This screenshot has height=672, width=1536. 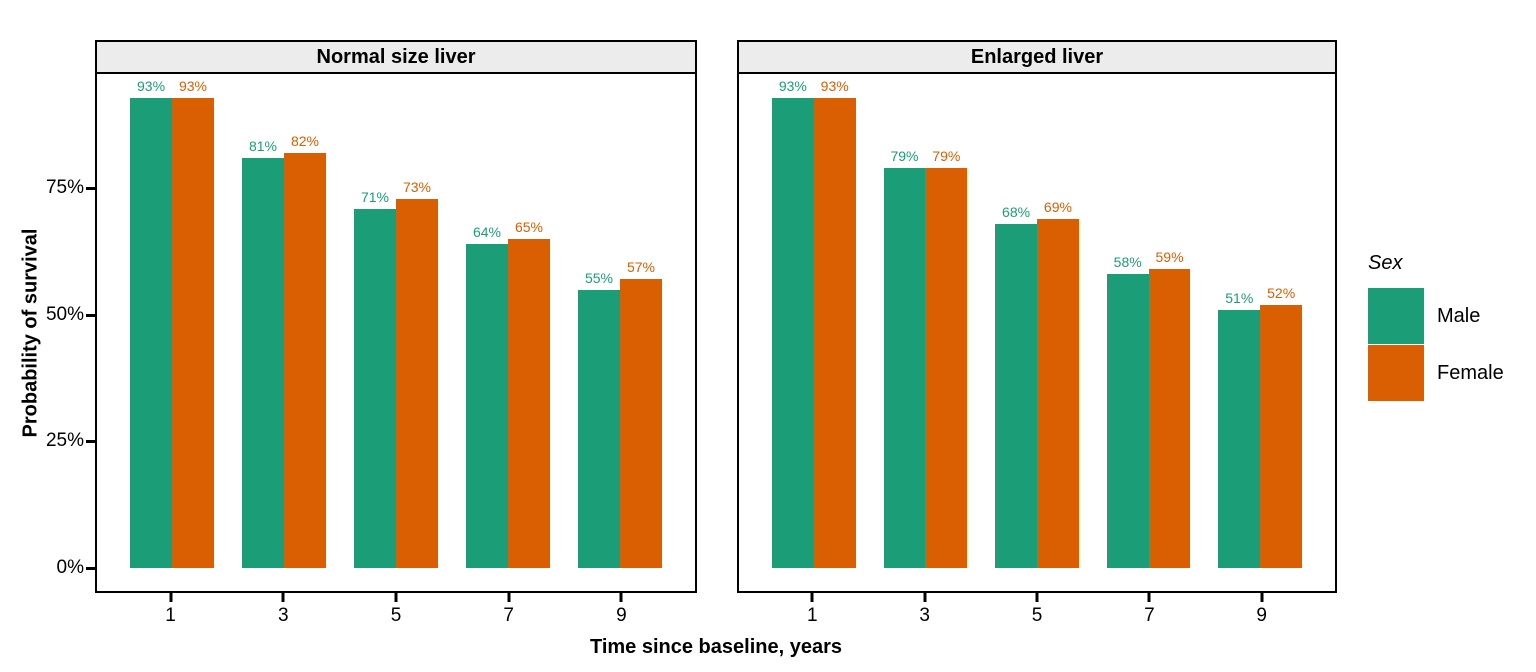 I want to click on y-tick-mark-50%, so click(x=90, y=315).